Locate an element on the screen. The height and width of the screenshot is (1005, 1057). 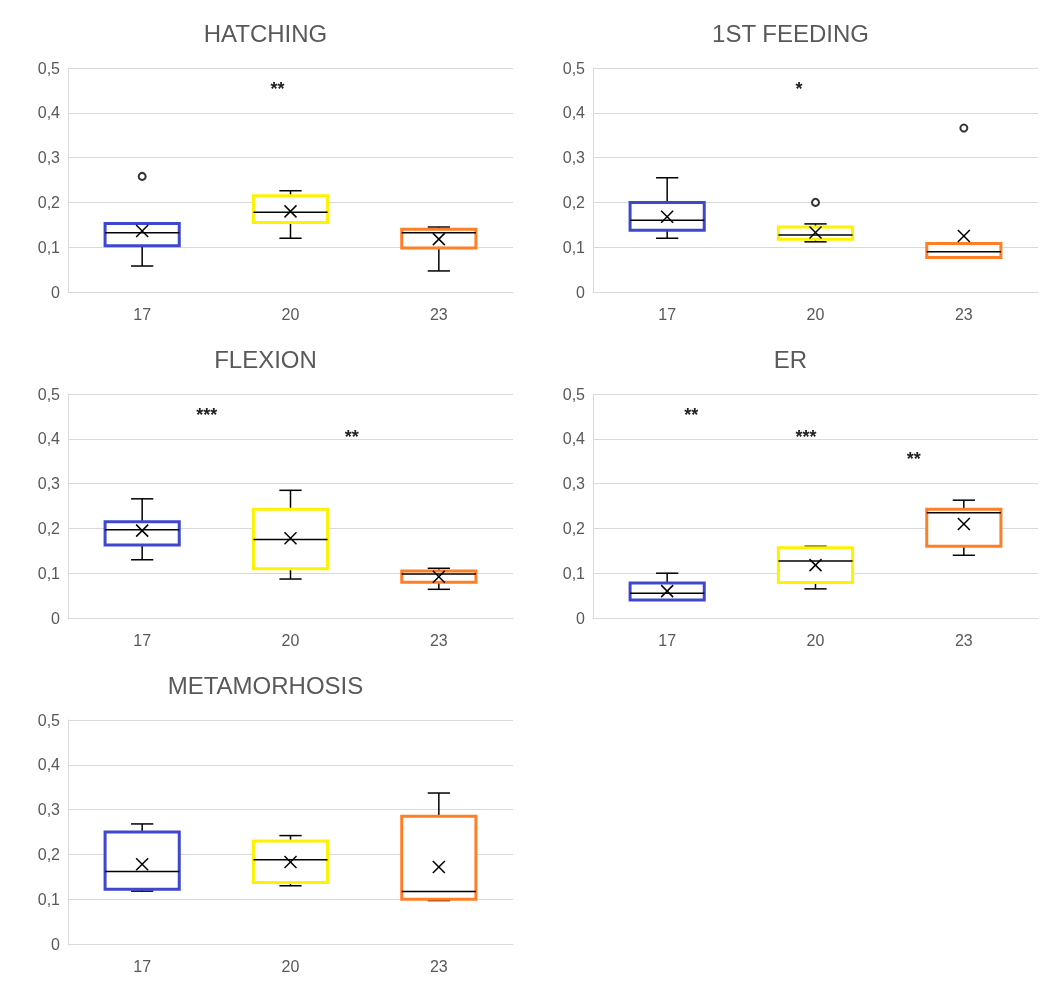
chart-title: HATCHING is located at coordinates (265, 33).